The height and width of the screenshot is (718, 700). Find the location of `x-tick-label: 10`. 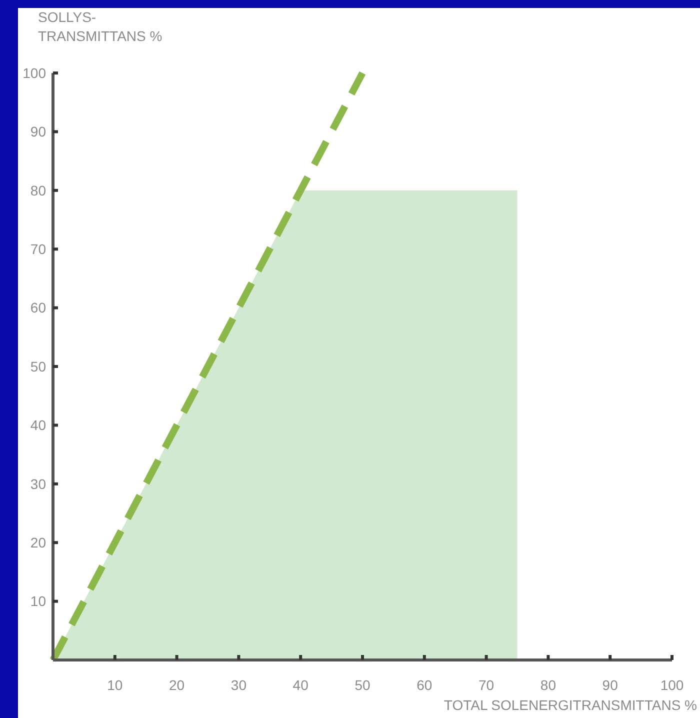

x-tick-label: 10 is located at coordinates (115, 685).